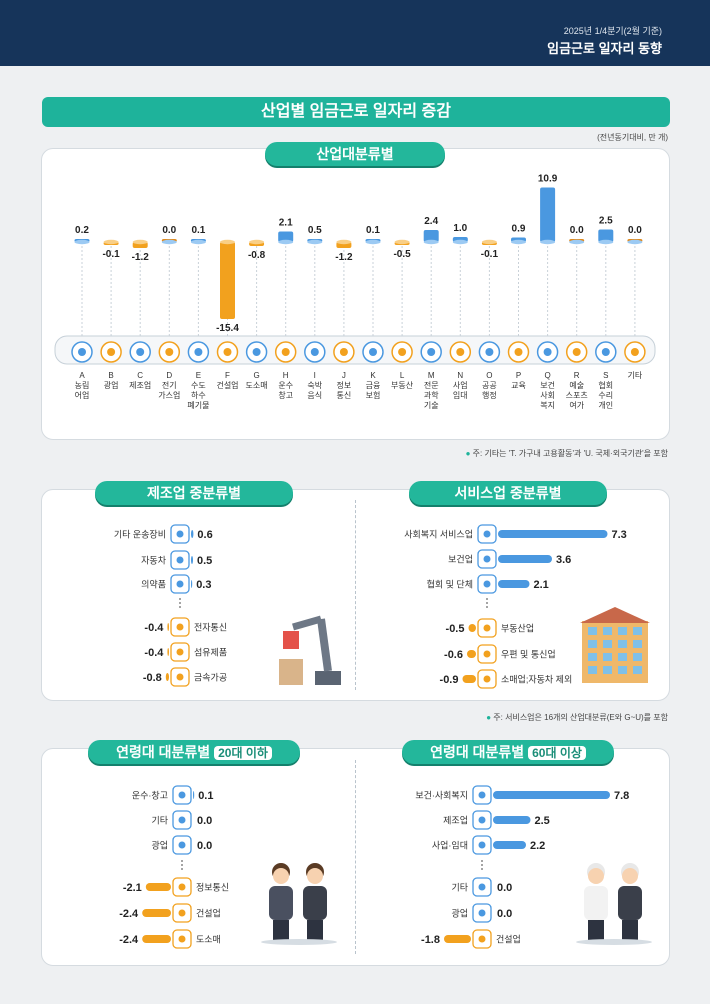 Image resolution: width=710 pixels, height=1004 pixels. What do you see at coordinates (110, 375) in the screenshot?
I see `category-label: B` at bounding box center [110, 375].